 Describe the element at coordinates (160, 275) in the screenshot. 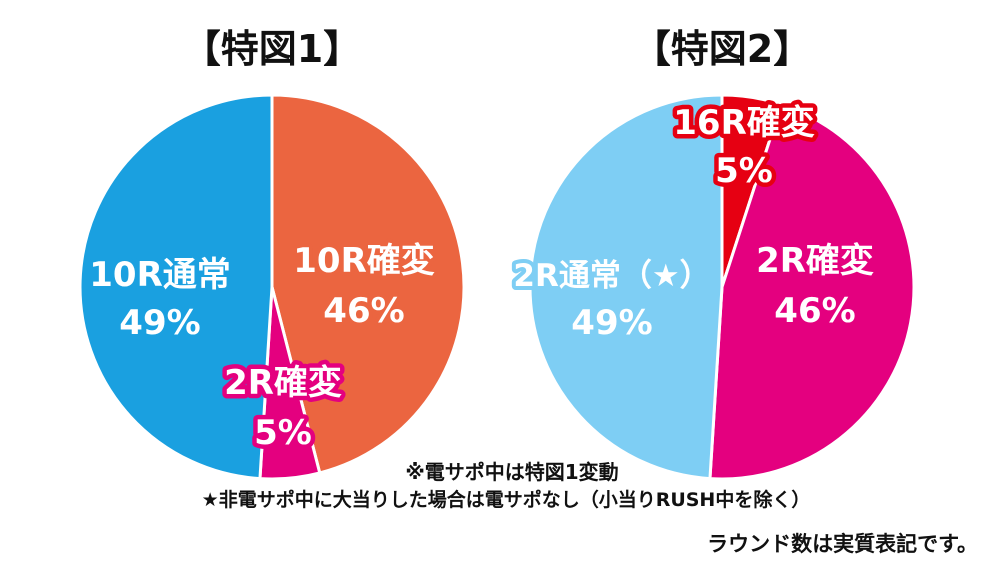

I see `chart1-label-10r-tsujo-name: 10R通常` at that location.